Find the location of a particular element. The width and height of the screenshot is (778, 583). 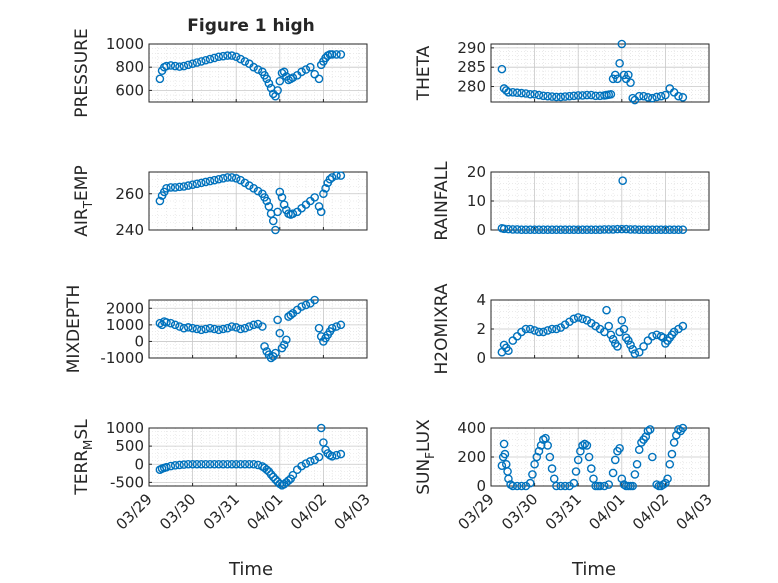

y-tick-label: -500 is located at coordinates (127, 482).